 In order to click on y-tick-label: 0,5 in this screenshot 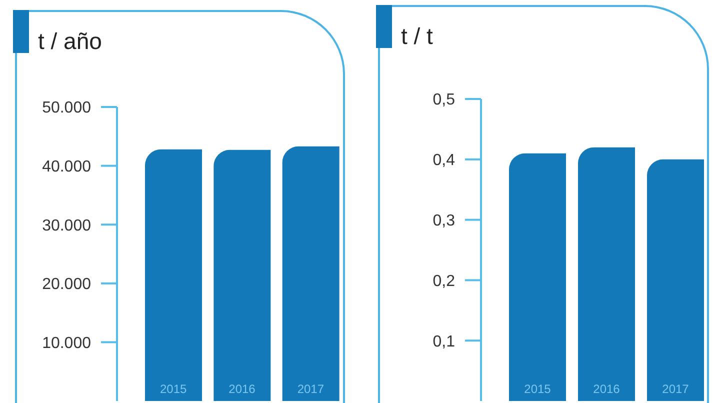, I will do `click(444, 100)`.